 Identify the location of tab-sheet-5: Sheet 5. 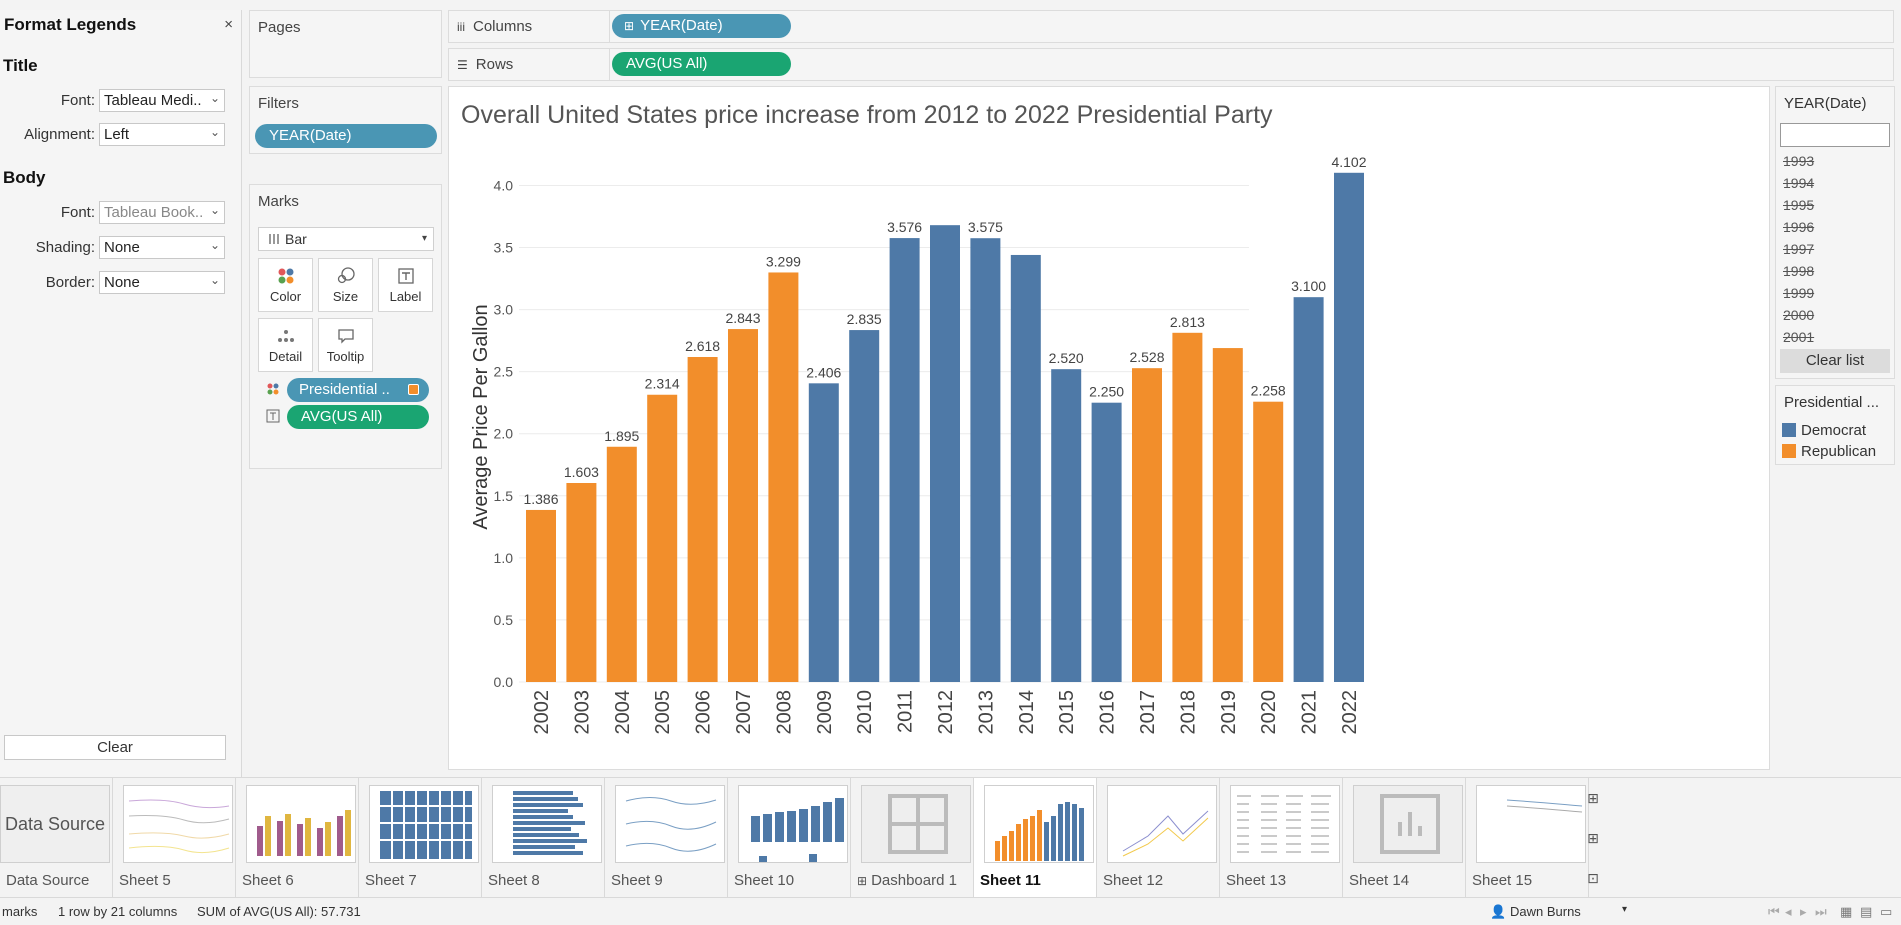
(174, 838).